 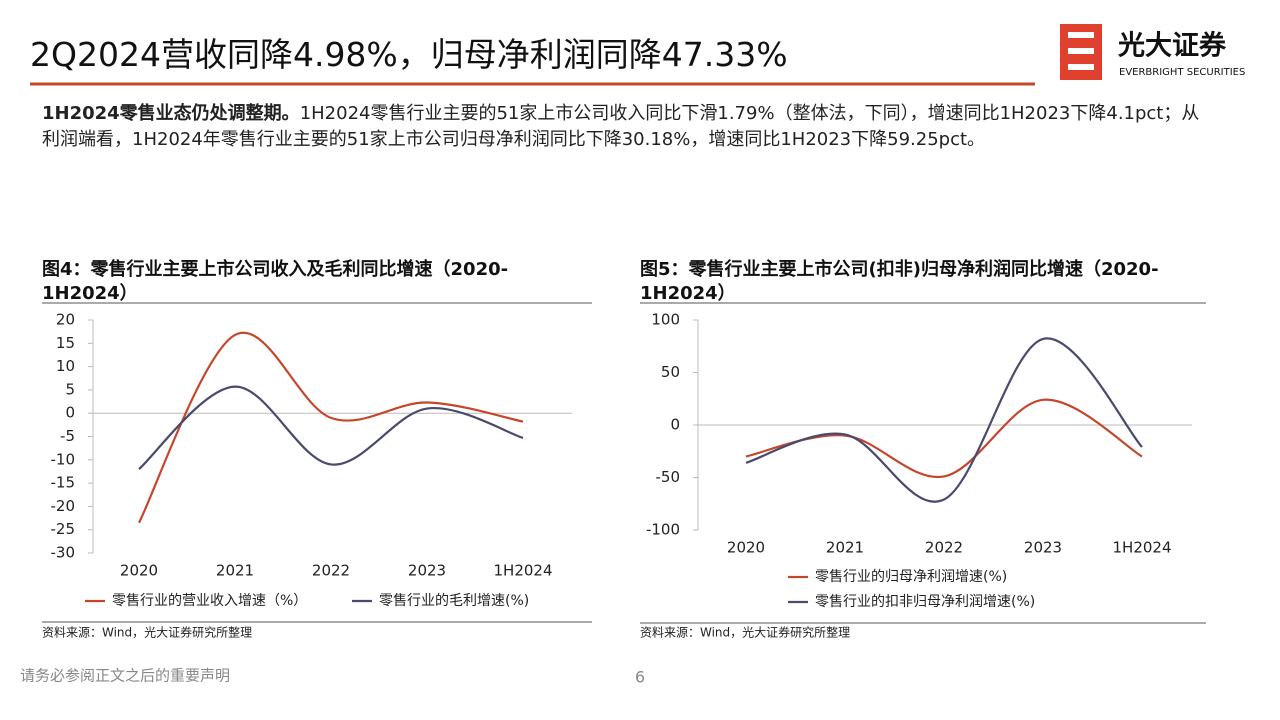 What do you see at coordinates (640, 677) in the screenshot?
I see `page-number: 6` at bounding box center [640, 677].